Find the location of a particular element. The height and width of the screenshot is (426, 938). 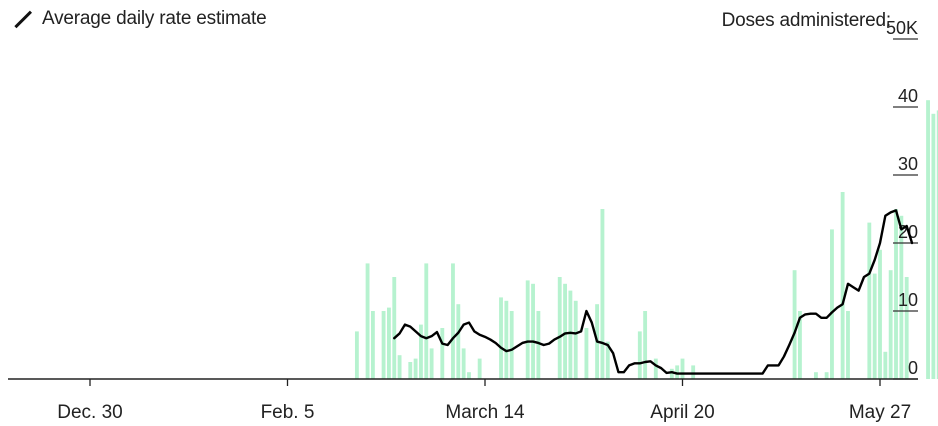

y-tick-label-1: 10 is located at coordinates (908, 300).